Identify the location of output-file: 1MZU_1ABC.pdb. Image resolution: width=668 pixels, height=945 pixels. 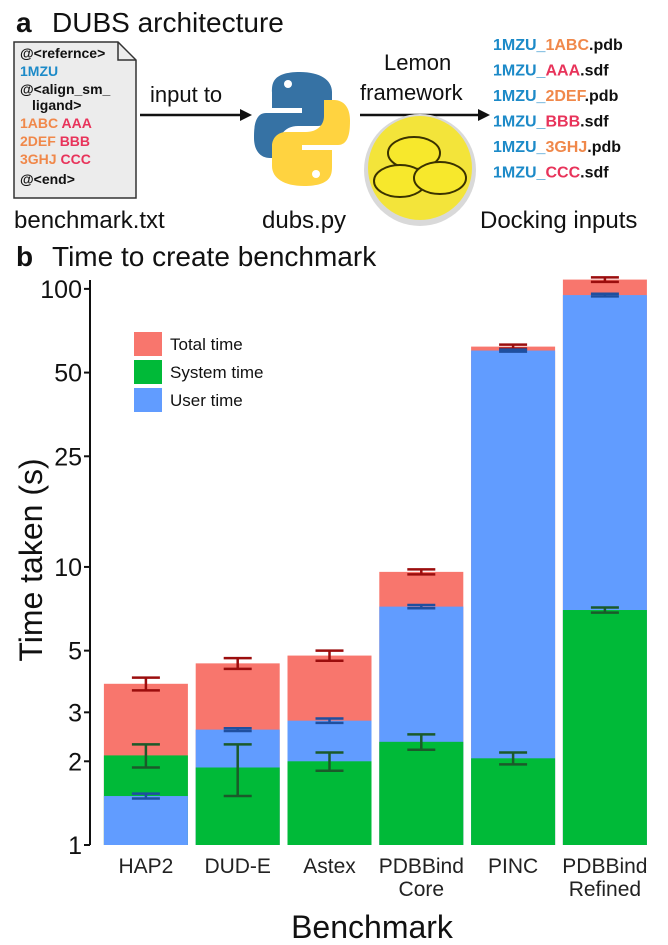
(558, 45).